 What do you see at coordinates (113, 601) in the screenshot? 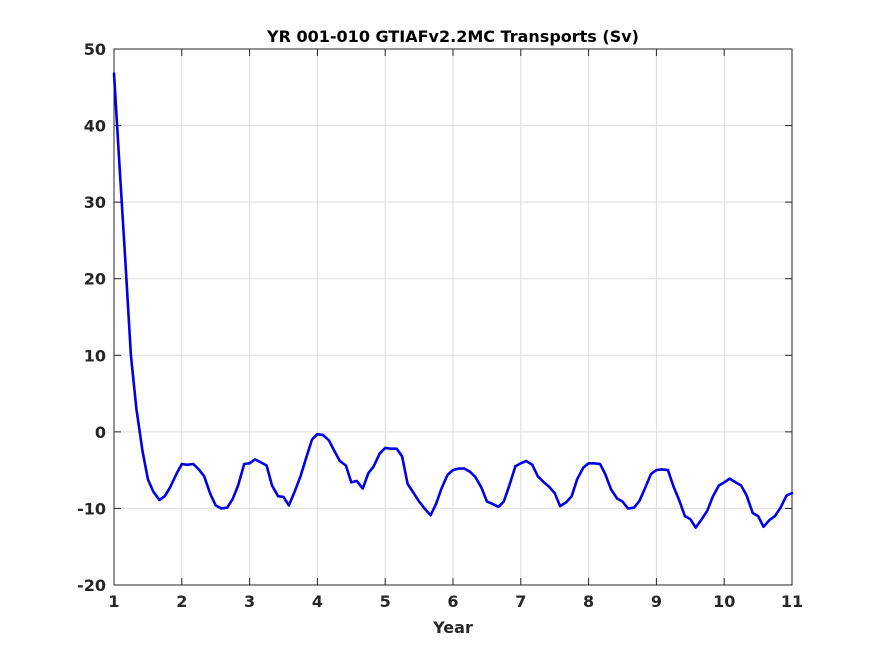
I see `x-tick-label: 1` at bounding box center [113, 601].